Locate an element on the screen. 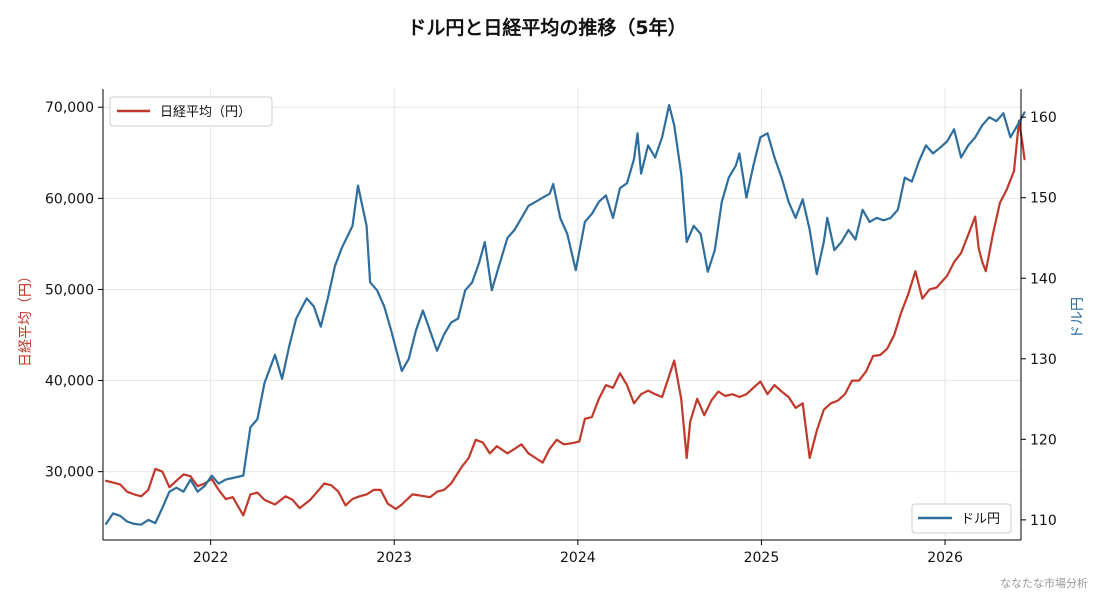 Image resolution: width=1100 pixels, height=598 pixels. right-tick-label: 150 is located at coordinates (1043, 199).